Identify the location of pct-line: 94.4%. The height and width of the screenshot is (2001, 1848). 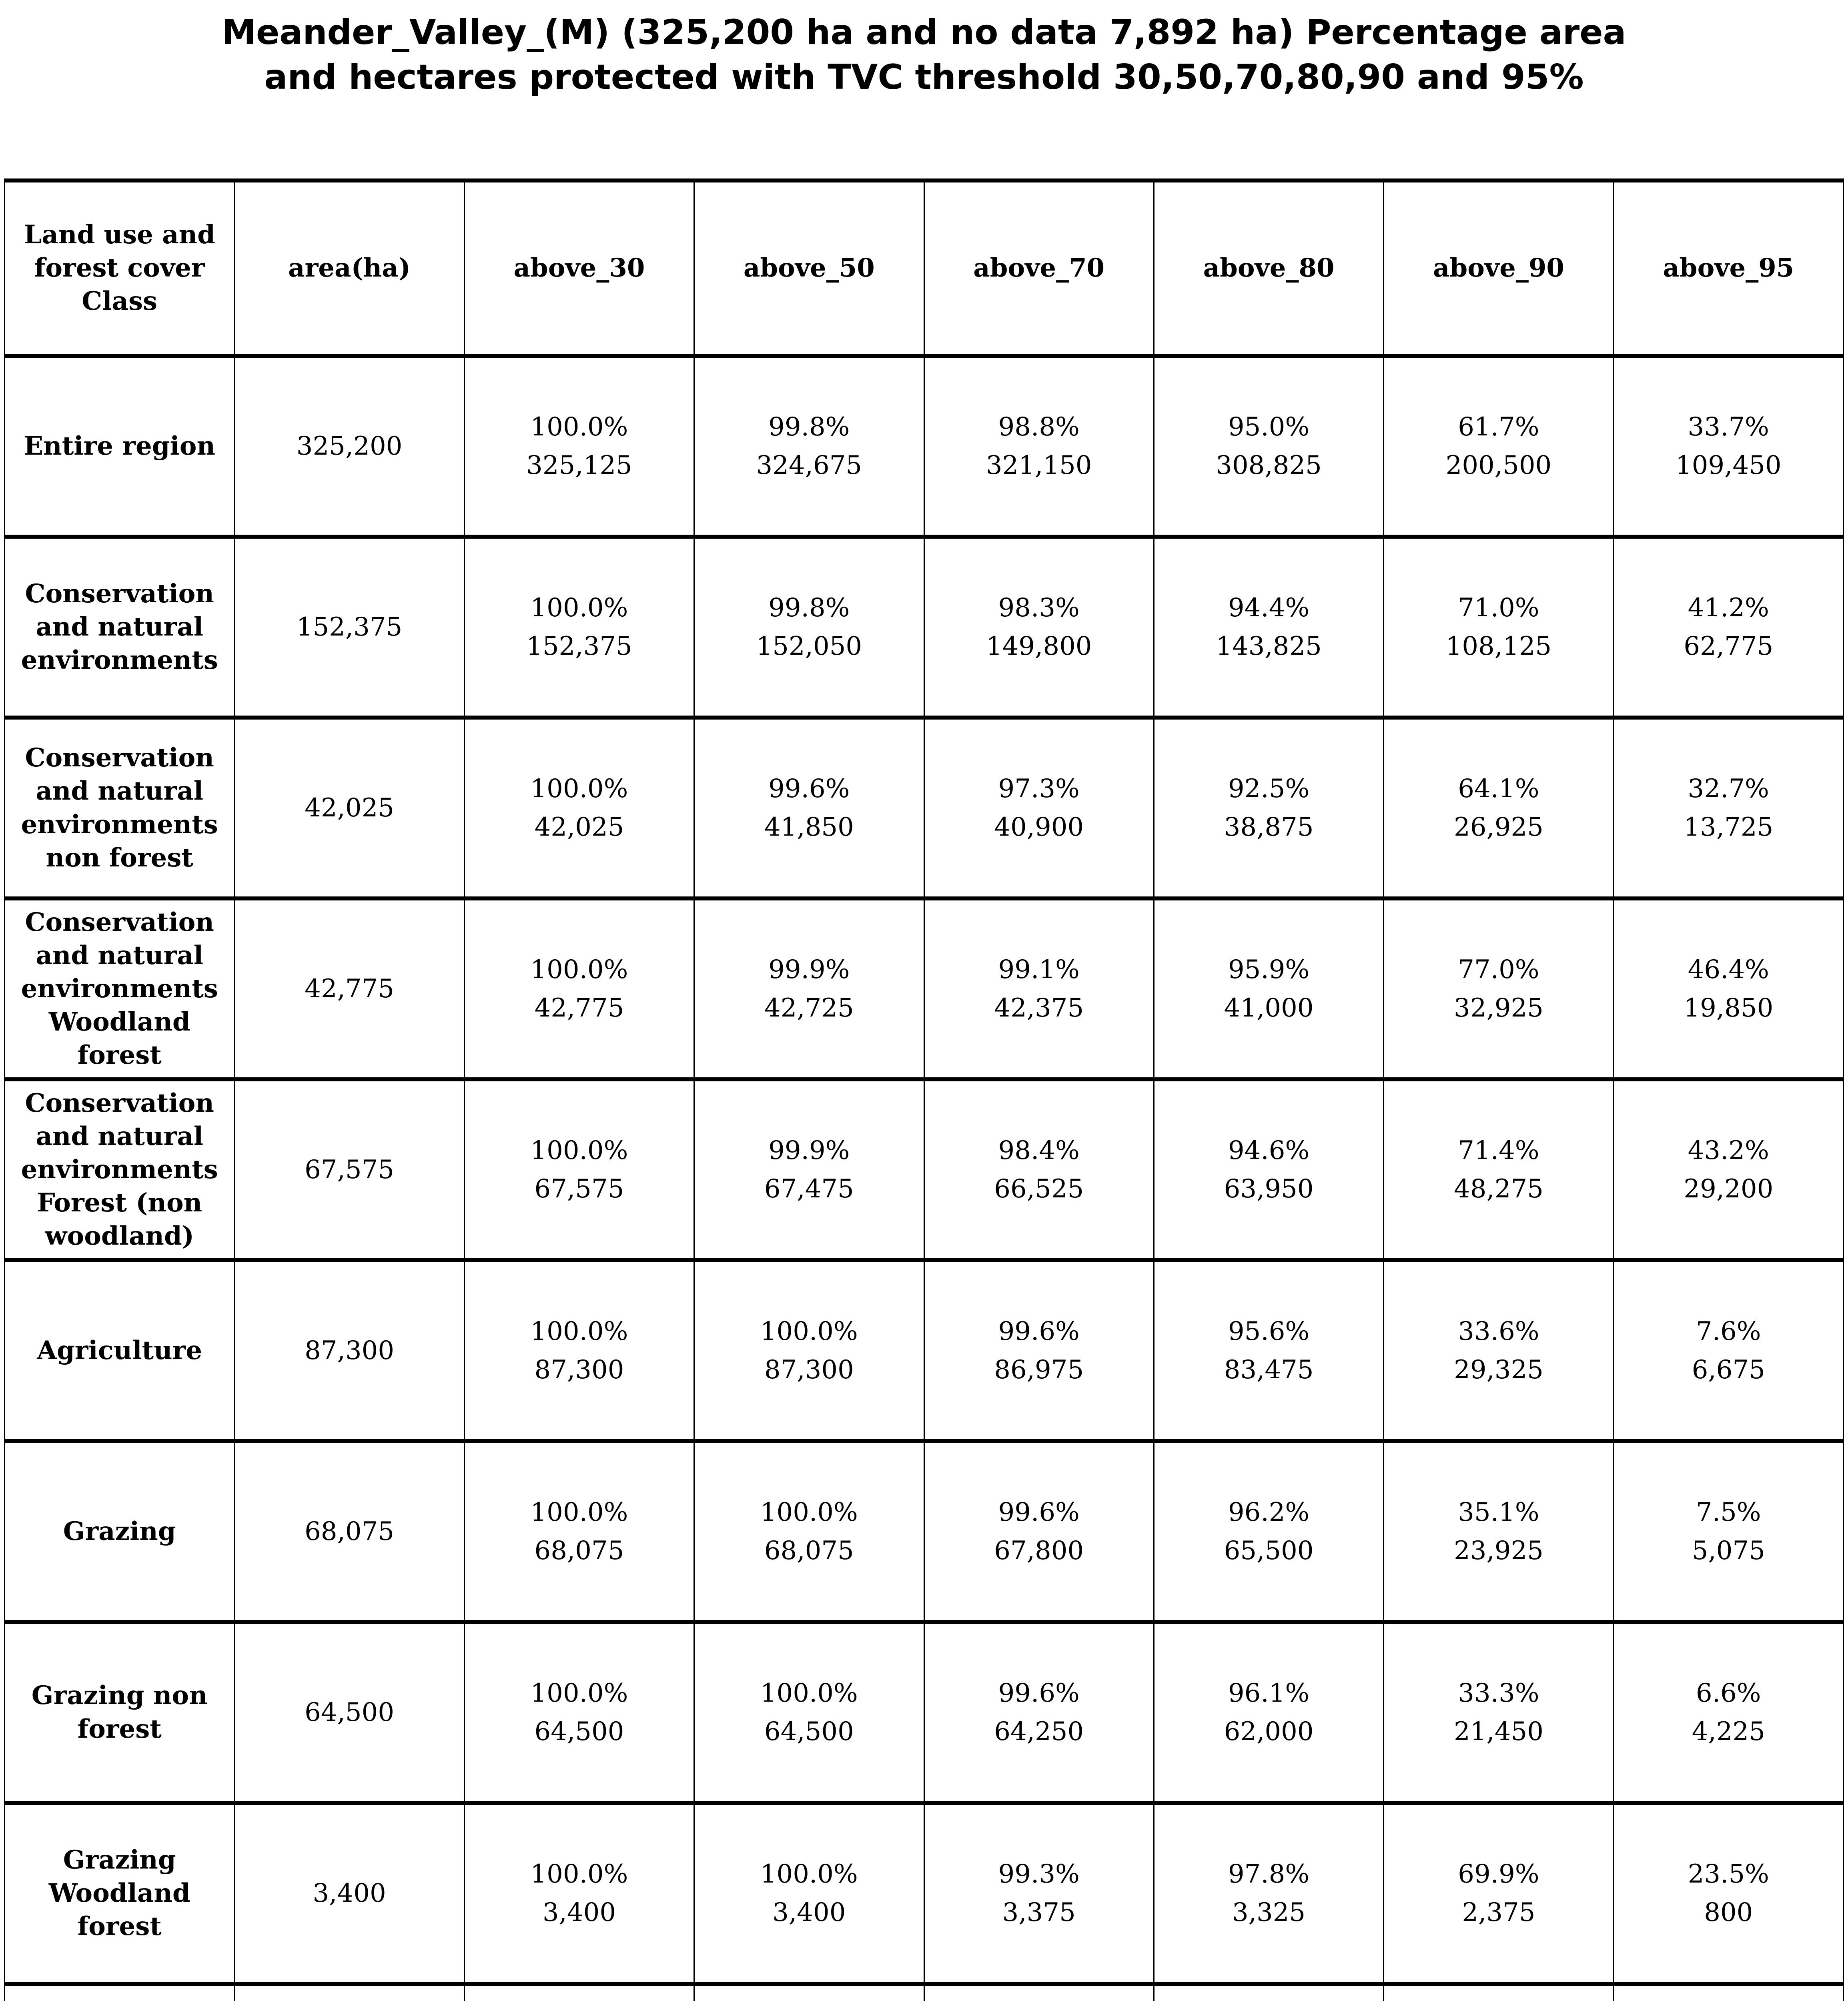
(1269, 608).